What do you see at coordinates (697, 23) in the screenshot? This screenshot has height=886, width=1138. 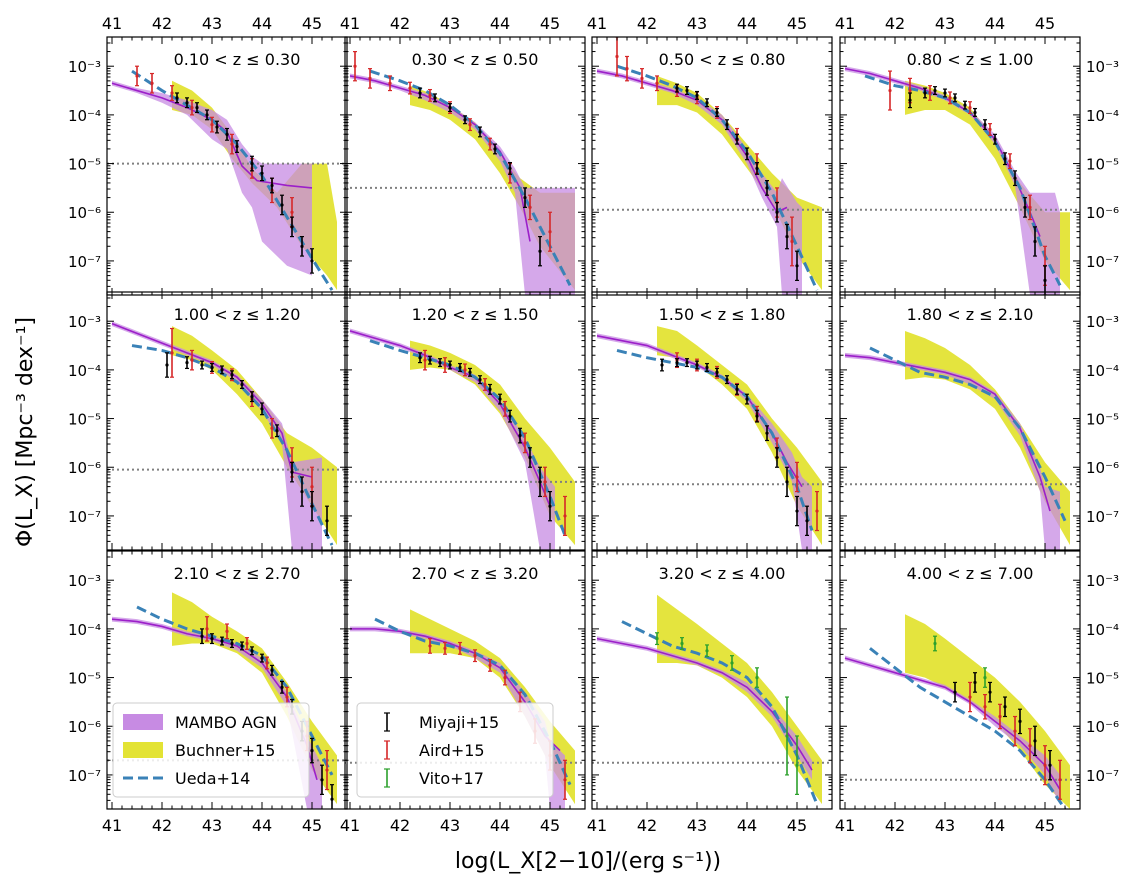 I see `x-tick-label: 43` at bounding box center [697, 23].